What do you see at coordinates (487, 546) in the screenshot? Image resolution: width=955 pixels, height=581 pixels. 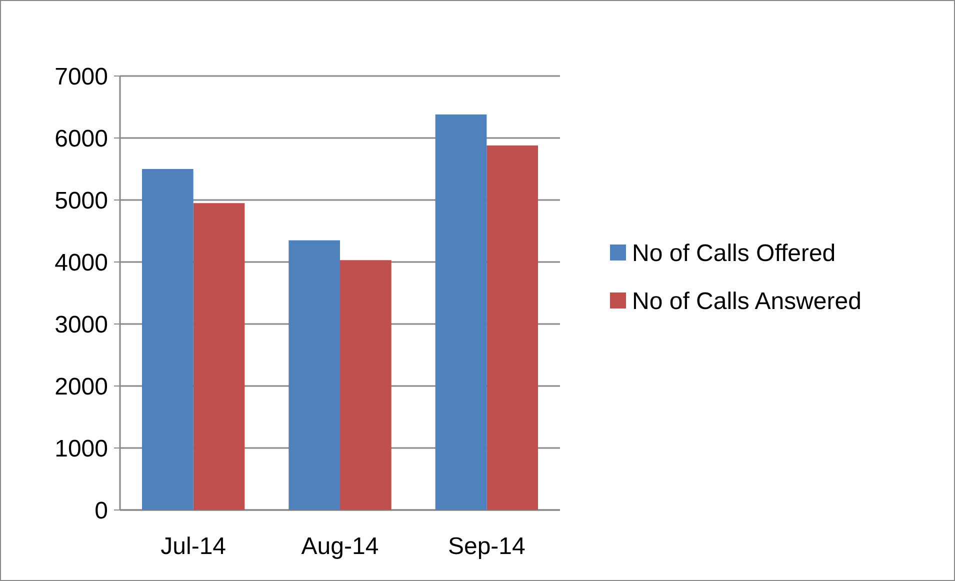 I see `x-tick-label: Sep-14` at bounding box center [487, 546].